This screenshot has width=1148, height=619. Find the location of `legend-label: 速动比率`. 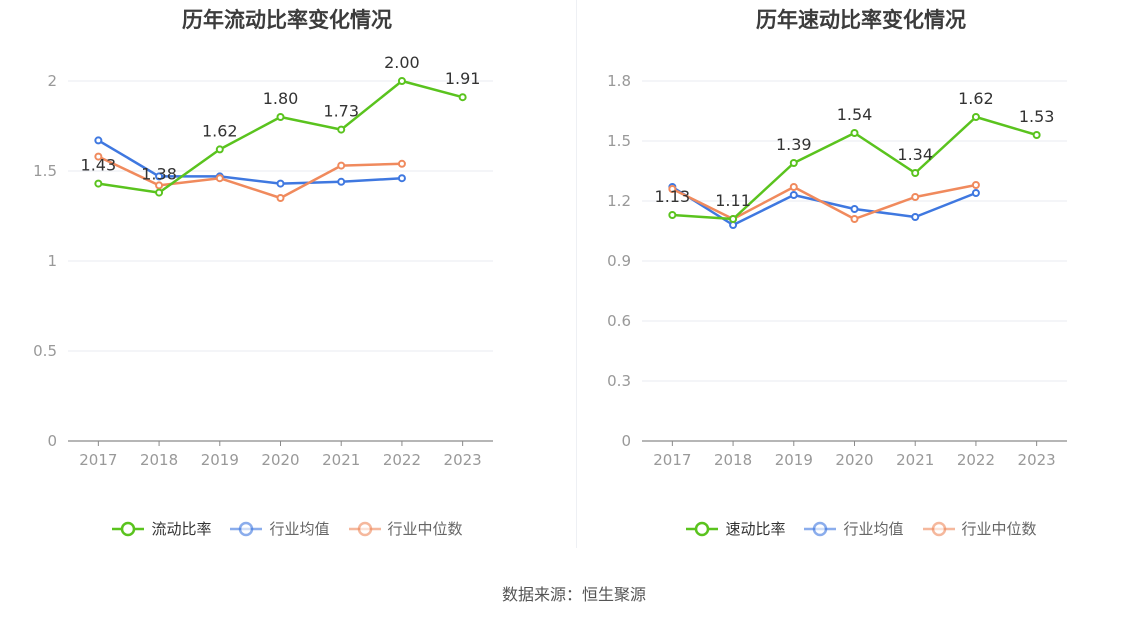

legend-label: 速动比率 is located at coordinates (755, 529).